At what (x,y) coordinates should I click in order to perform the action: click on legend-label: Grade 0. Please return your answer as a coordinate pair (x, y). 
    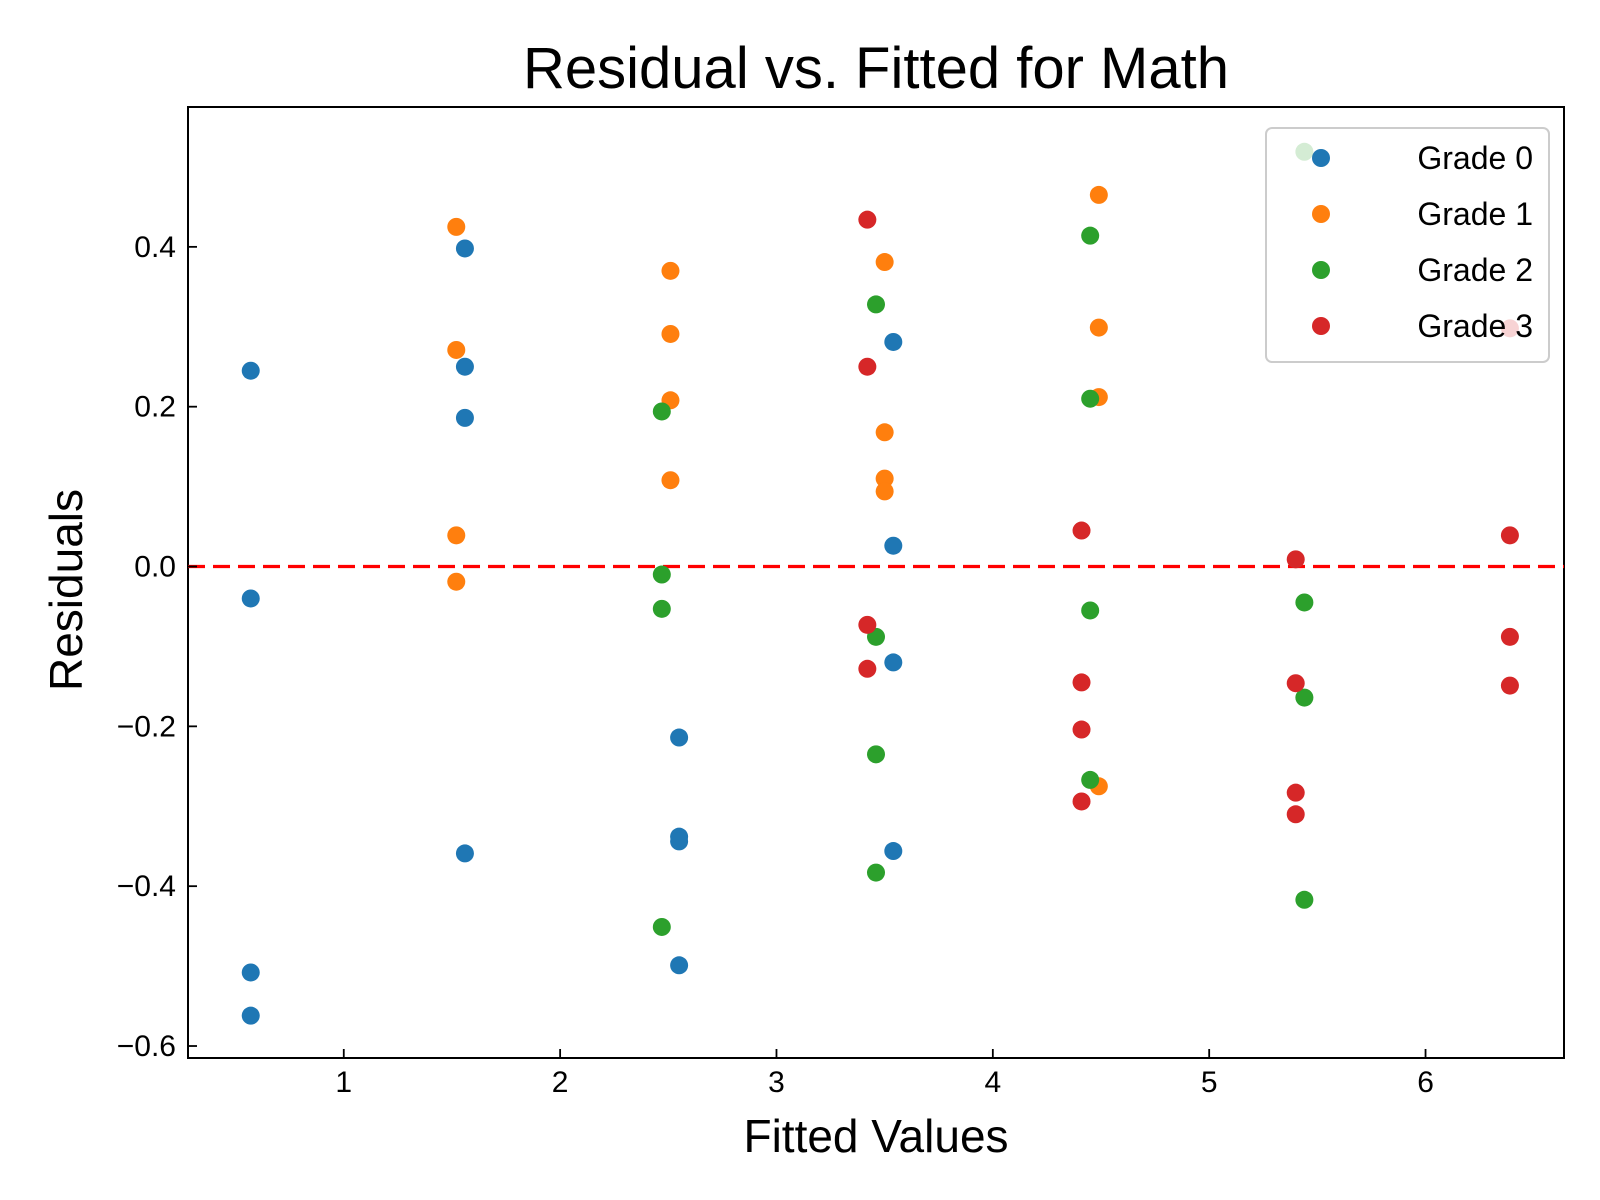
    Looking at the image, I should click on (1475, 158).